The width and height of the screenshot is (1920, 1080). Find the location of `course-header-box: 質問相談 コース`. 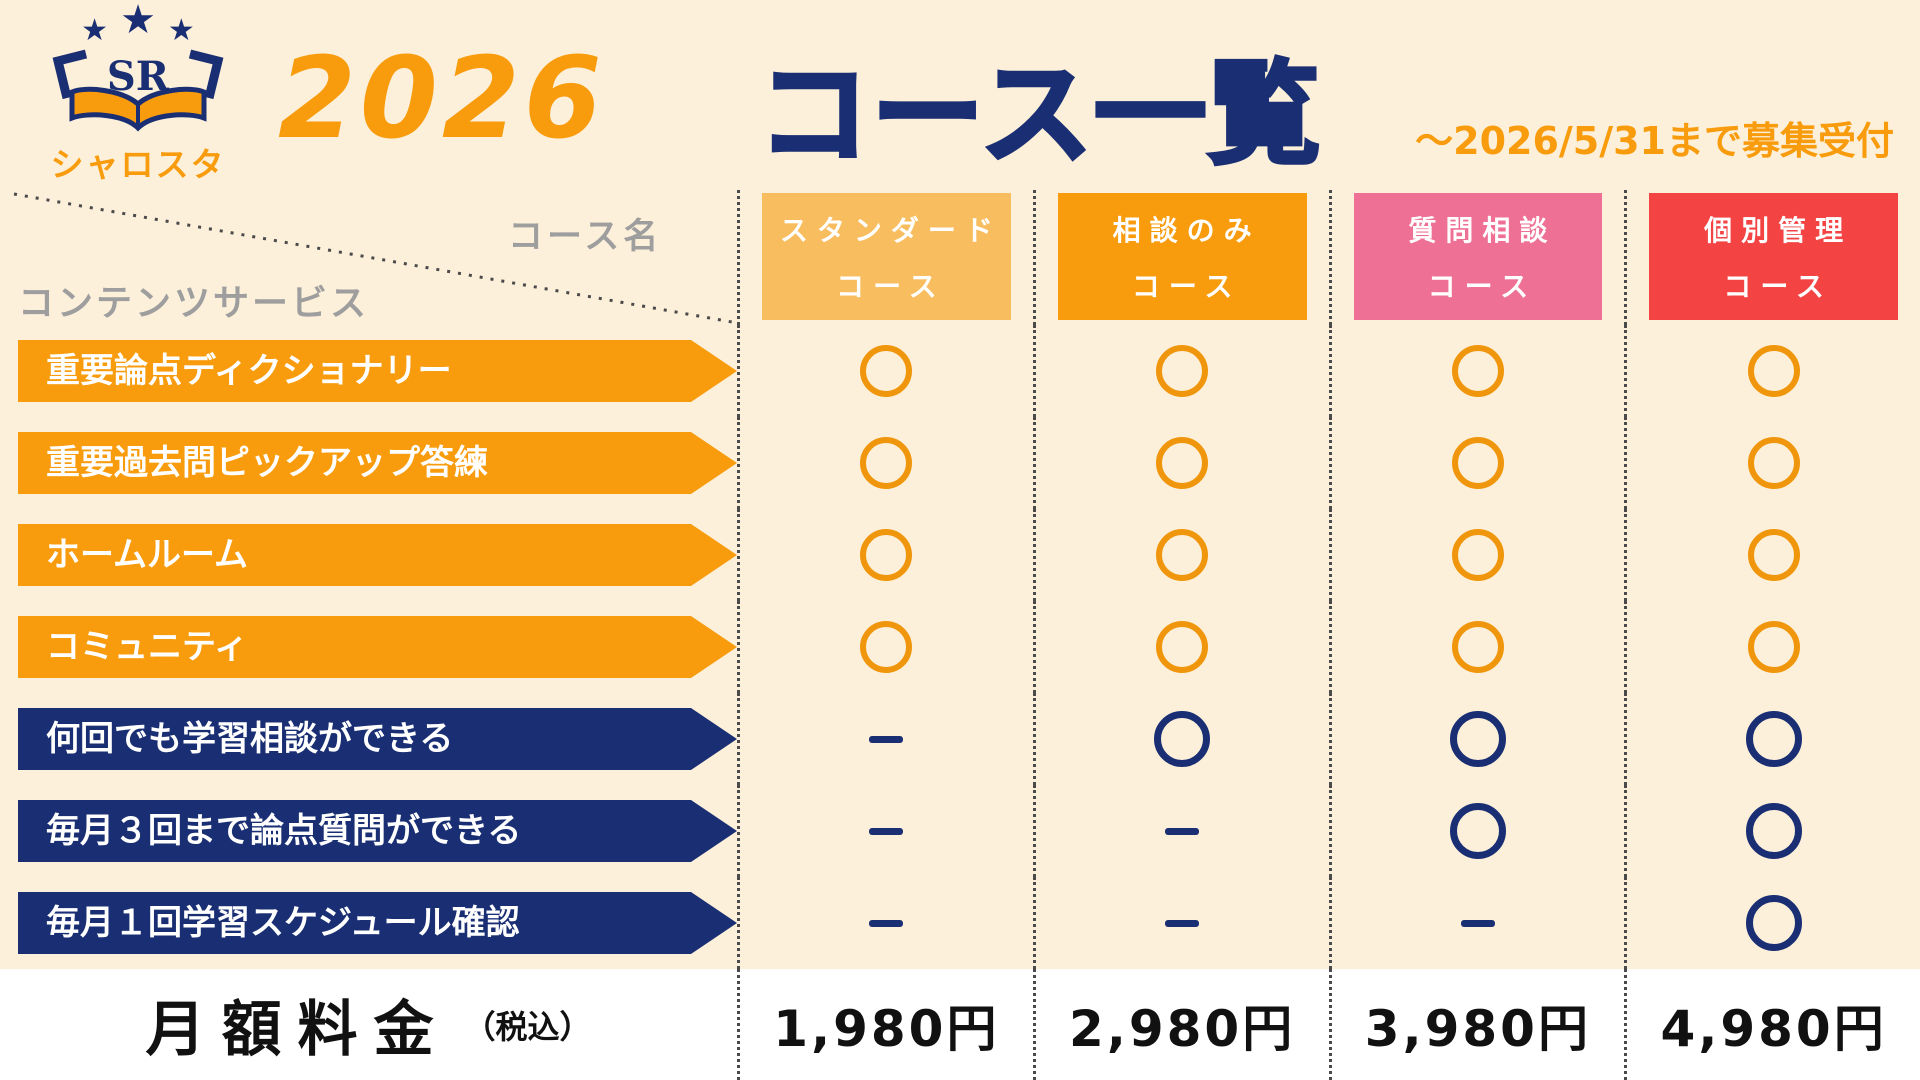

course-header-box: 質問相談 コース is located at coordinates (1478, 256).